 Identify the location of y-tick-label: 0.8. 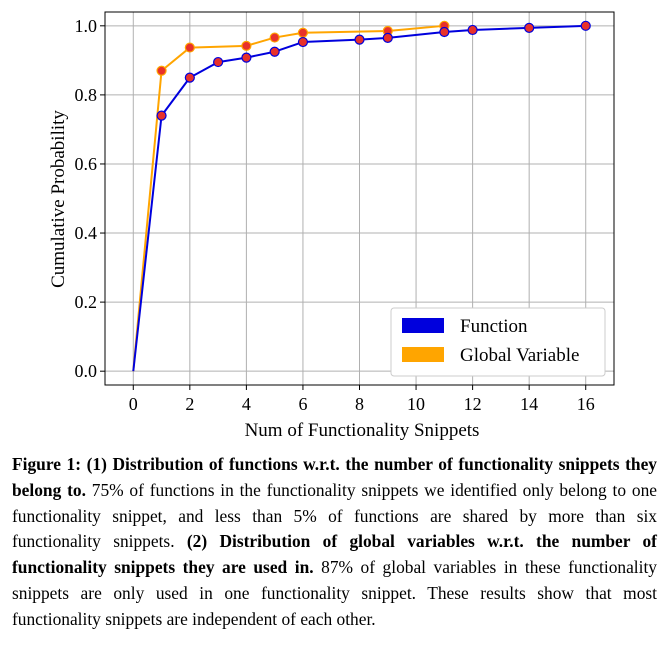
(86, 95).